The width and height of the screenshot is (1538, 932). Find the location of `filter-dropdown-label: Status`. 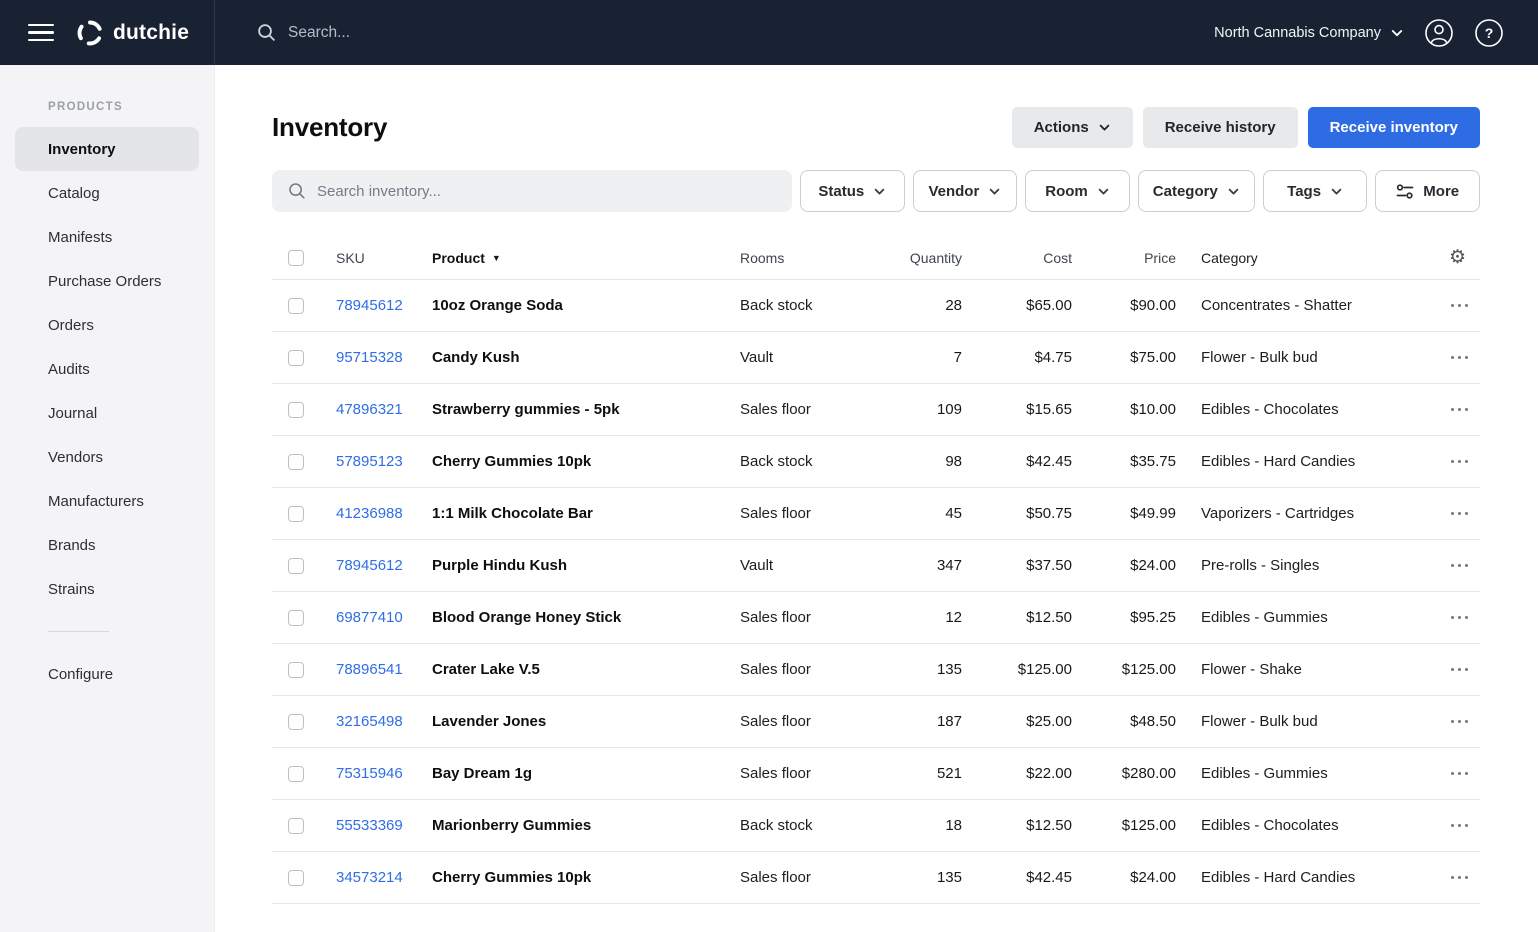

filter-dropdown-label: Status is located at coordinates (841, 191).